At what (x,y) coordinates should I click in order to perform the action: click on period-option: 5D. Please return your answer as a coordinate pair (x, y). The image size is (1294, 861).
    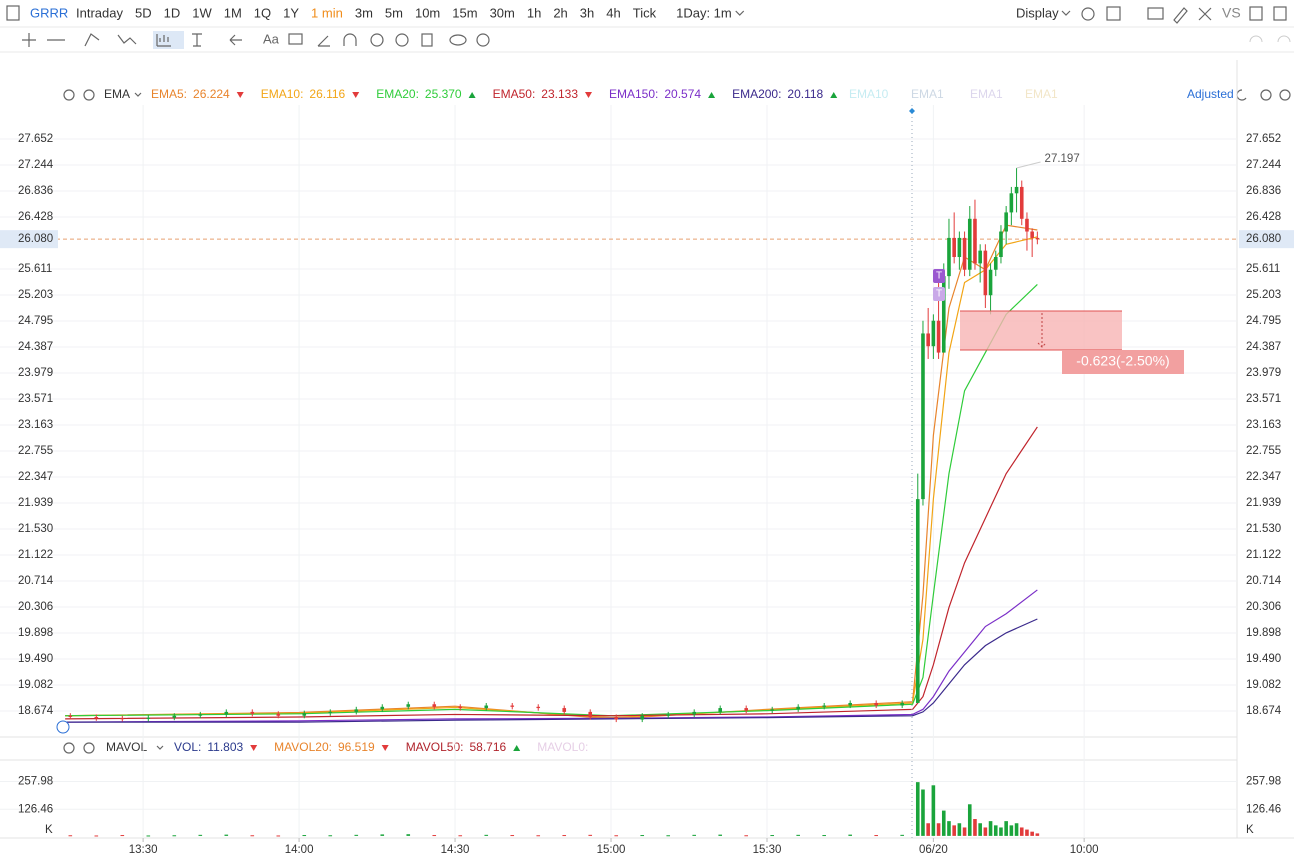
    Looking at the image, I should click on (143, 12).